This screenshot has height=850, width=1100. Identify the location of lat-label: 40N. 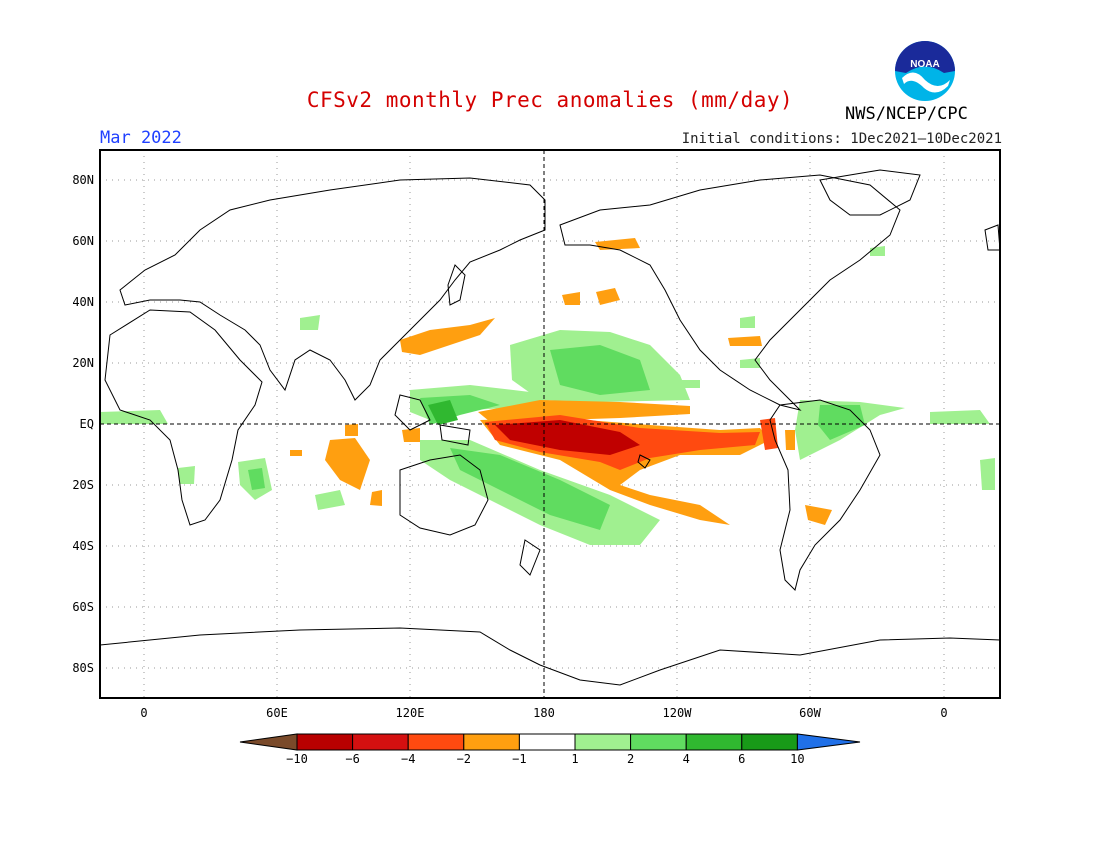
(83, 302).